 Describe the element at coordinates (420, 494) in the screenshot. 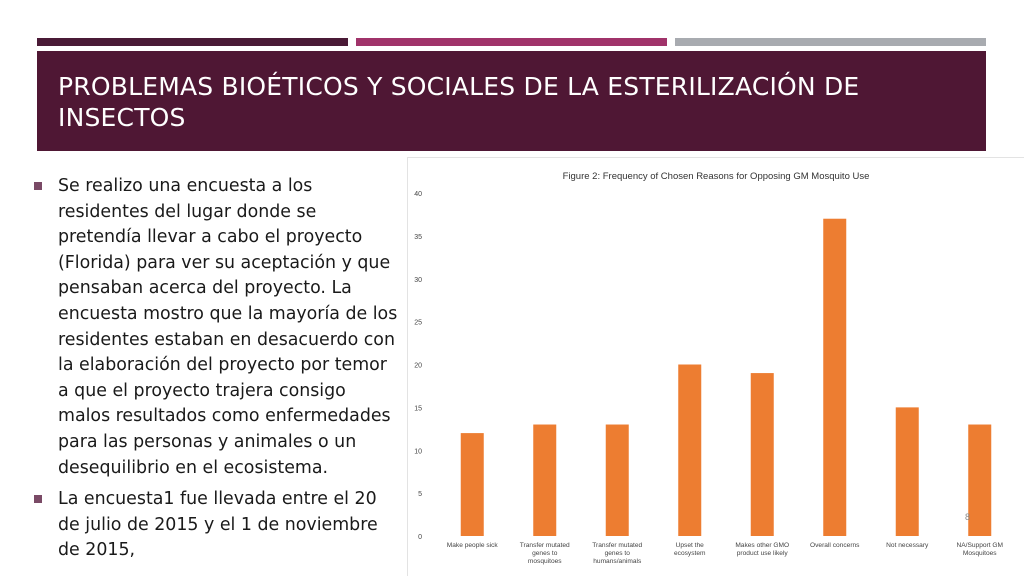

I see `y-tick-label: 5` at that location.